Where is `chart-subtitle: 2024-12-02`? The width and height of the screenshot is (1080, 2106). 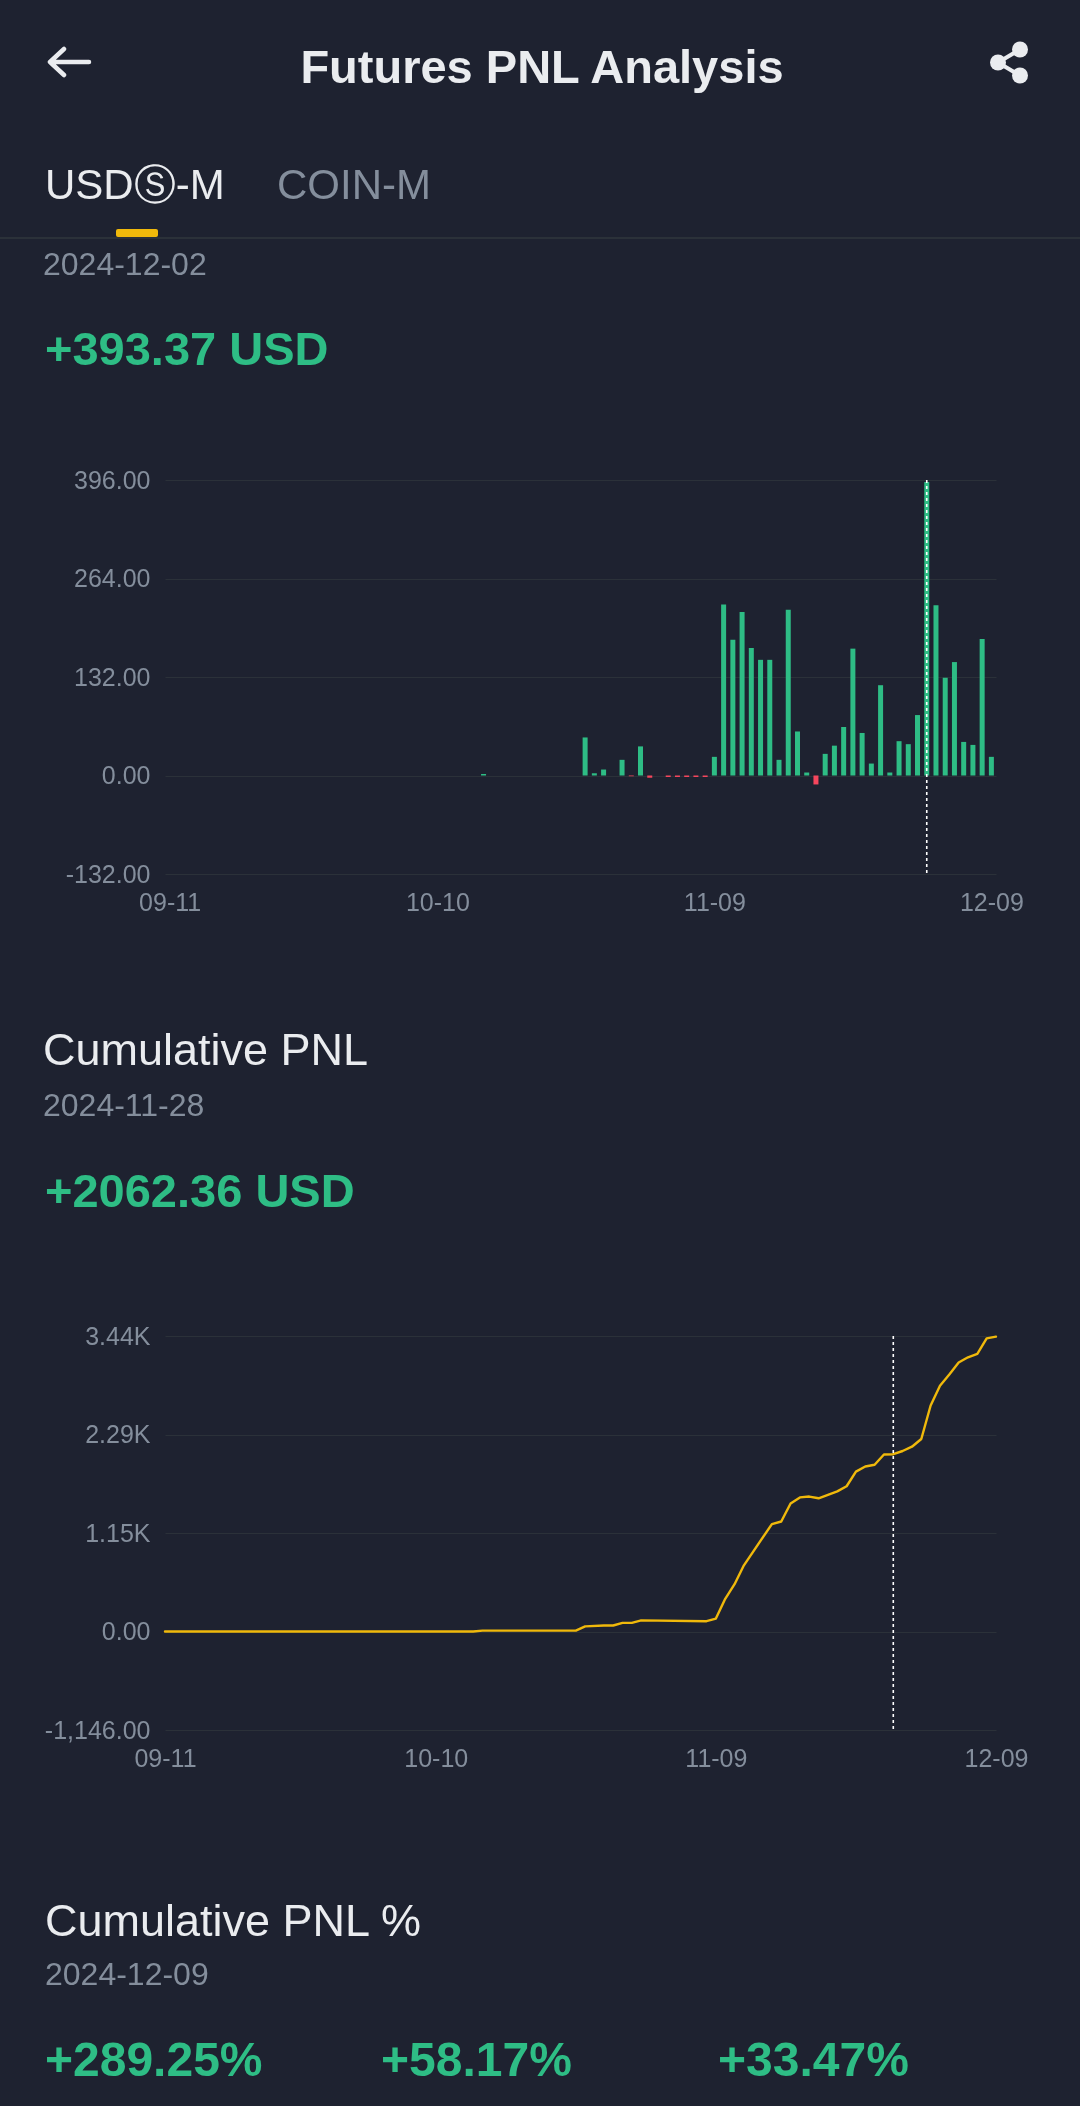 chart-subtitle: 2024-12-02 is located at coordinates (125, 264).